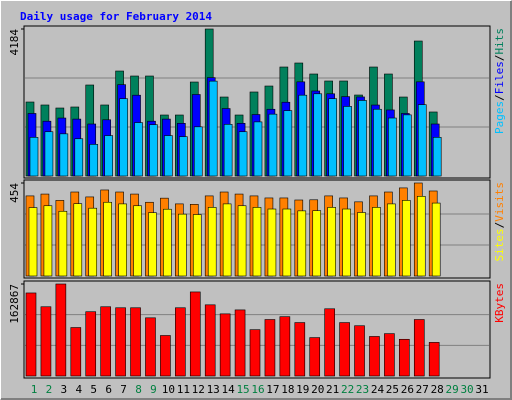  What do you see at coordinates (452, 389) in the screenshot?
I see `x-tick-label: 29` at bounding box center [452, 389].